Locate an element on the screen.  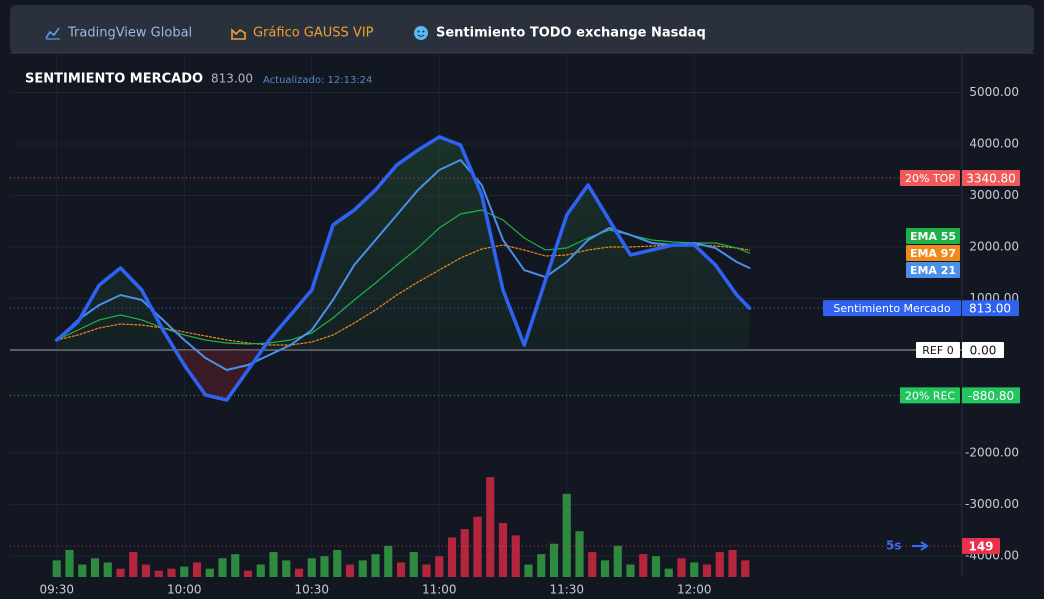
y-tick-label: -2000.00 is located at coordinates (992, 453).